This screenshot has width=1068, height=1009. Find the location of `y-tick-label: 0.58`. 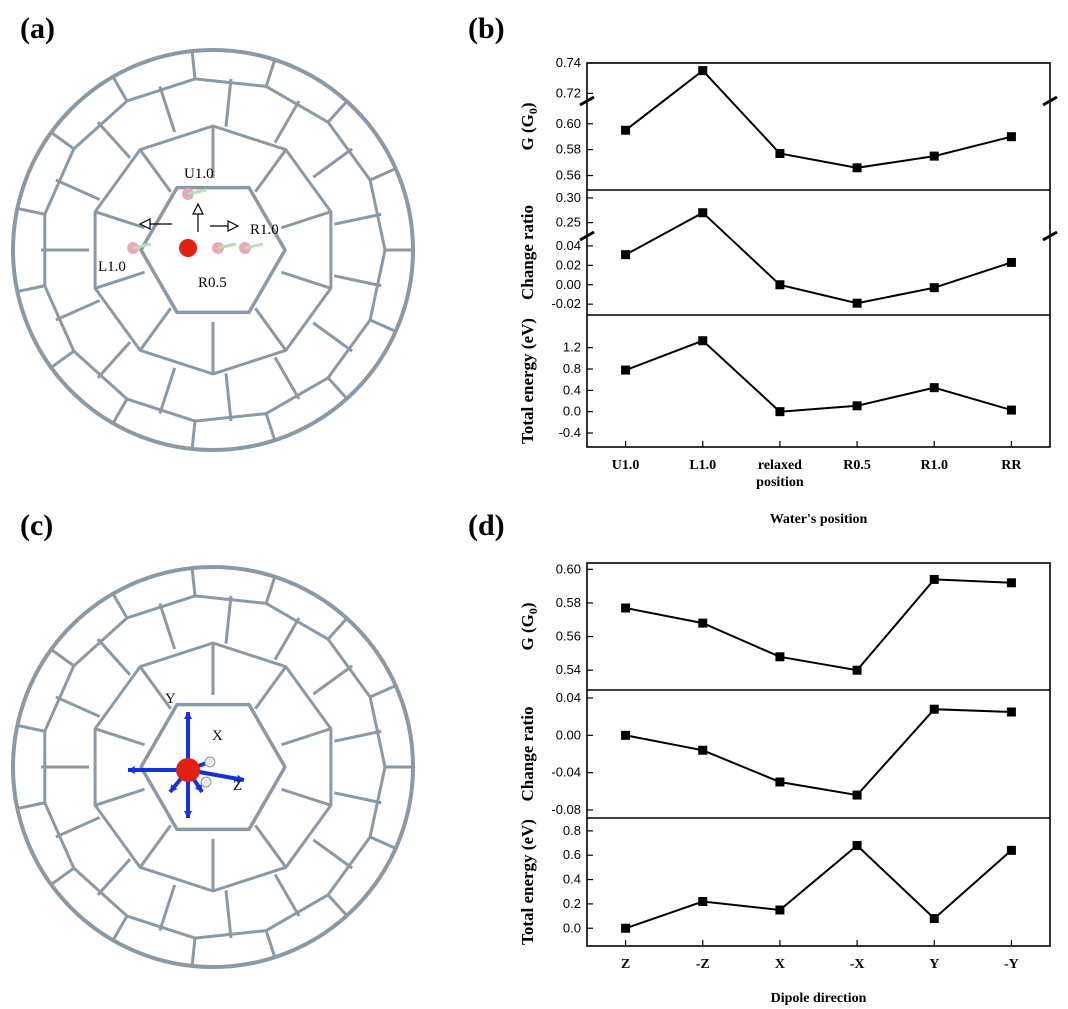

y-tick-label: 0.58 is located at coordinates (568, 149).